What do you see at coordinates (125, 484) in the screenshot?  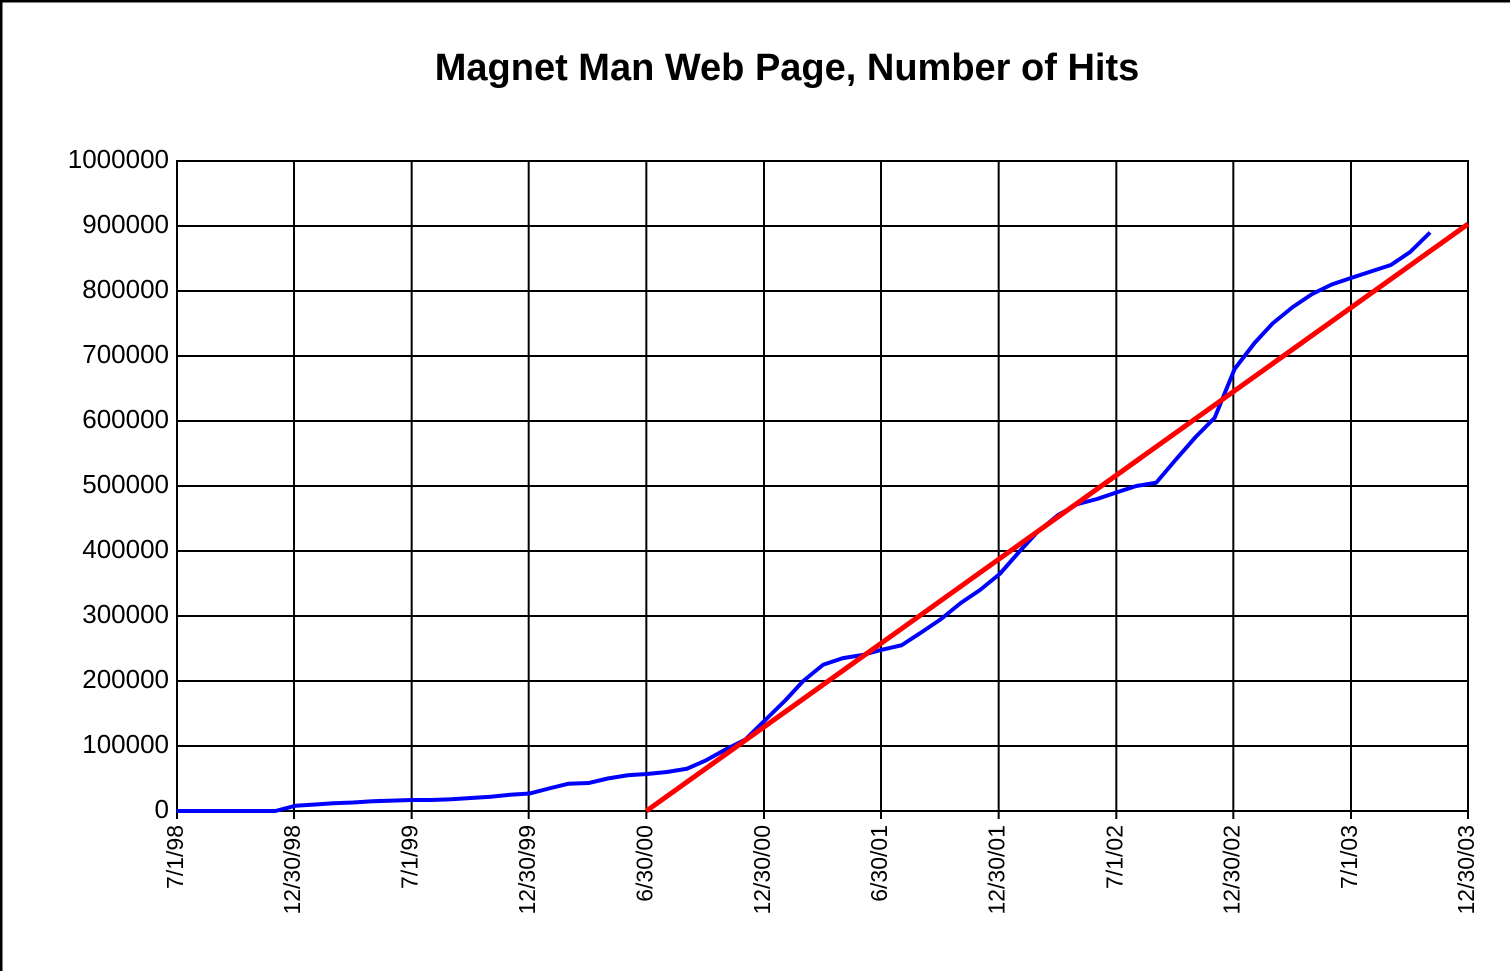 I see `y-tick-label: 500000` at bounding box center [125, 484].